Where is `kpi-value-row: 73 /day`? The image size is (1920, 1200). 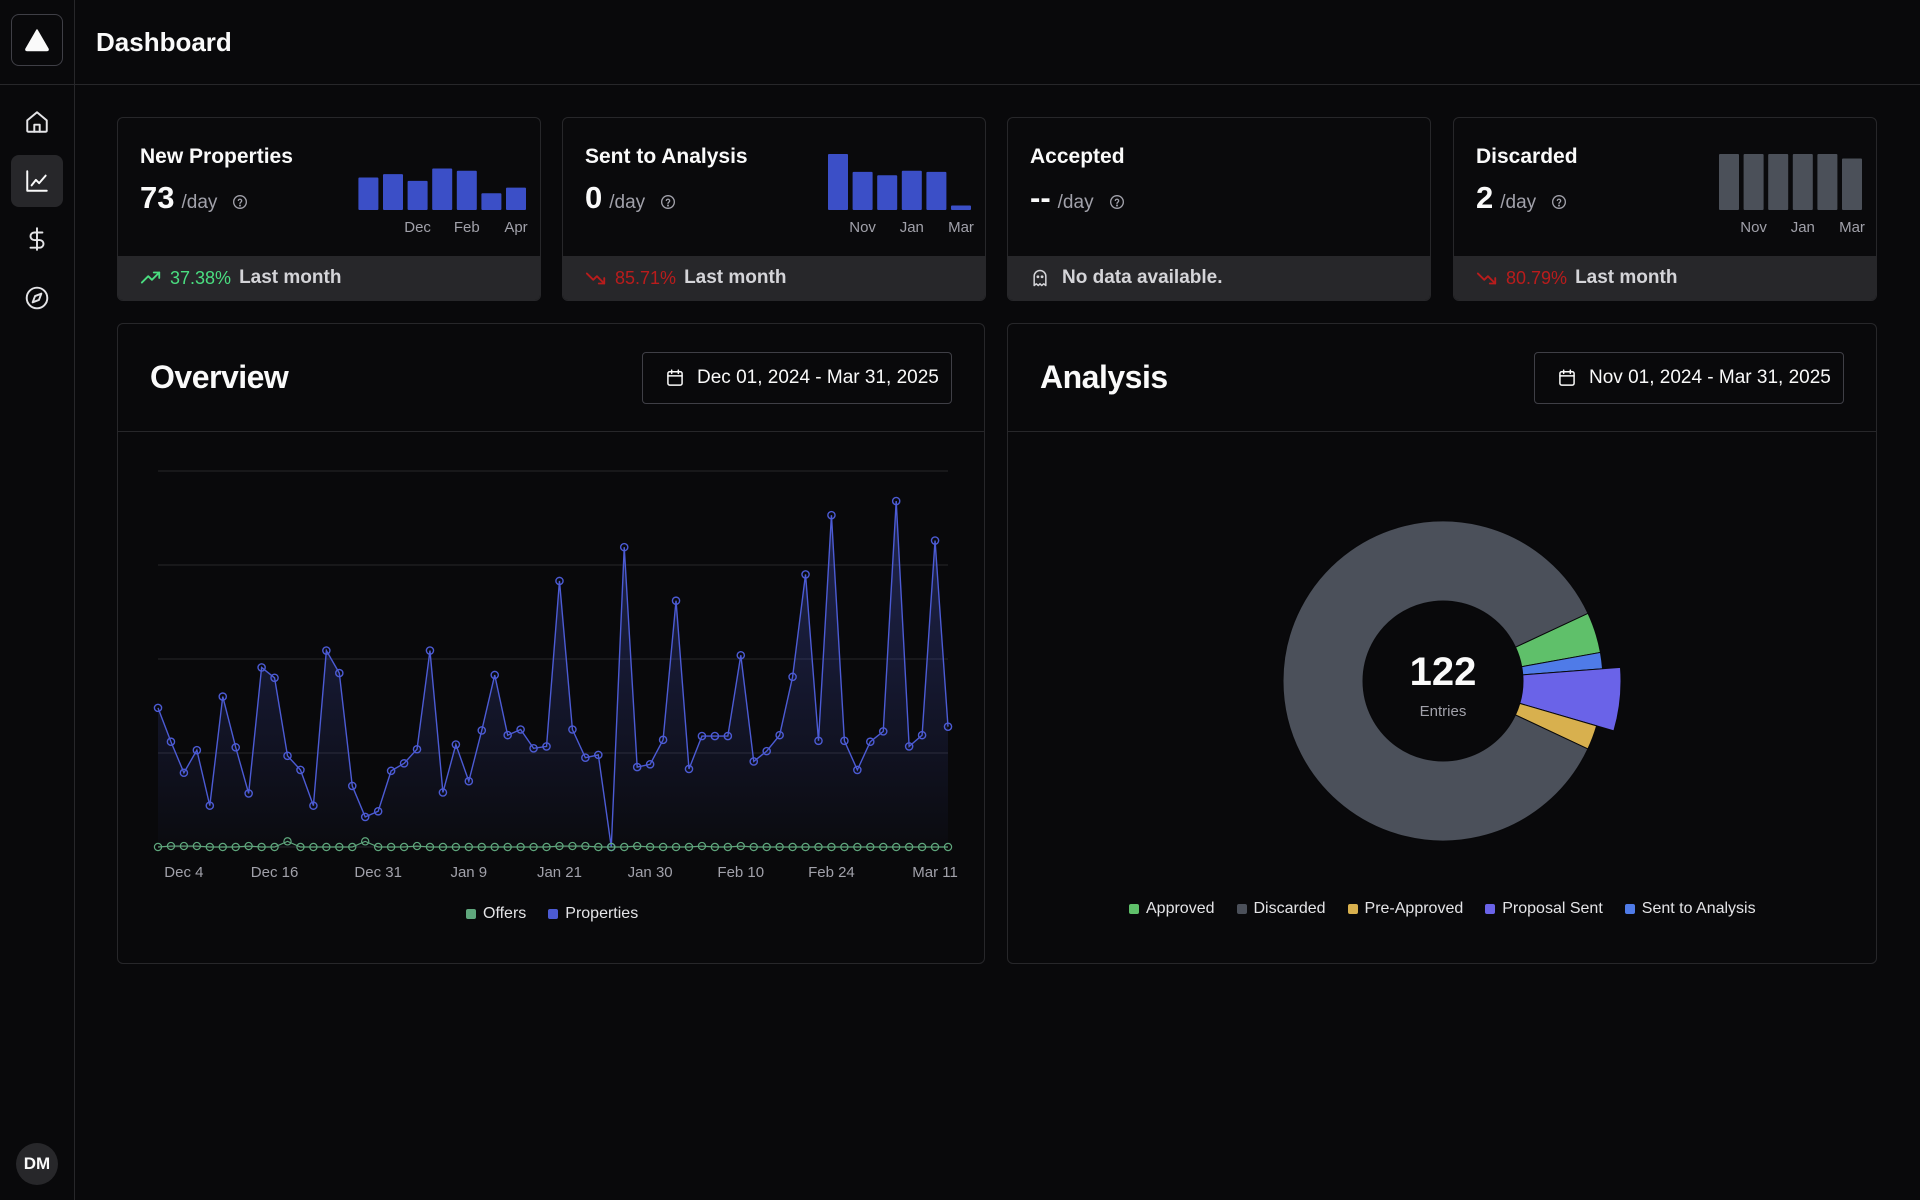 kpi-value-row: 73 /day is located at coordinates (194, 198).